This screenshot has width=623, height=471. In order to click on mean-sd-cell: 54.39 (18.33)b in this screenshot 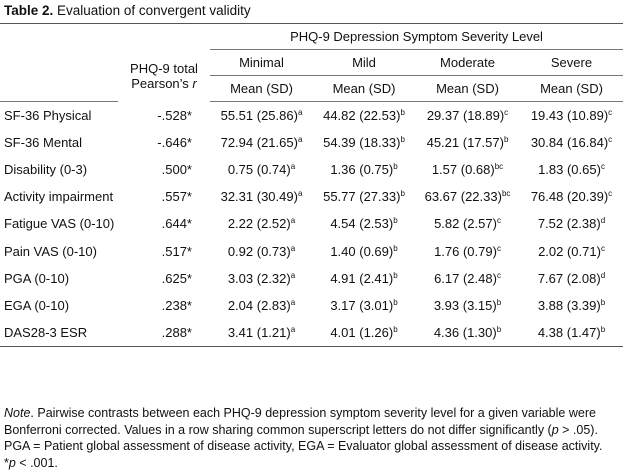, I will do `click(364, 143)`.